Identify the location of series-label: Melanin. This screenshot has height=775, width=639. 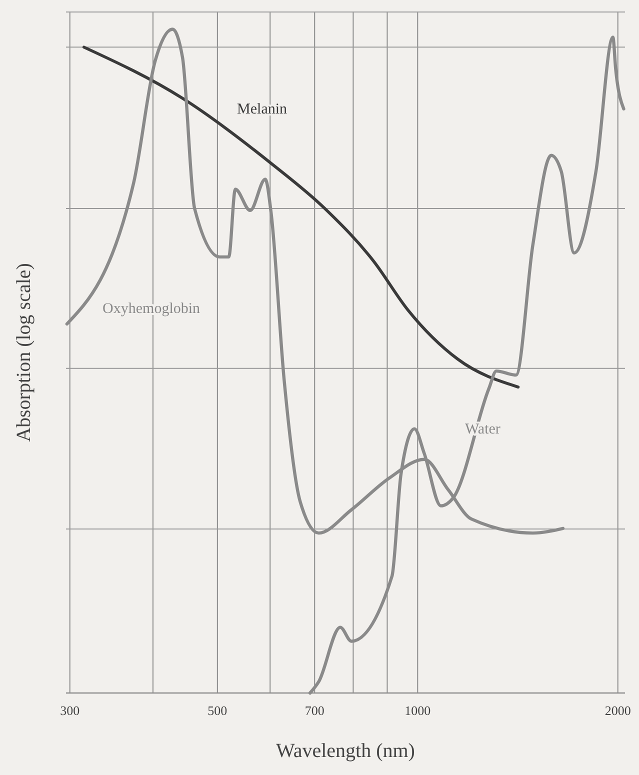
(262, 109).